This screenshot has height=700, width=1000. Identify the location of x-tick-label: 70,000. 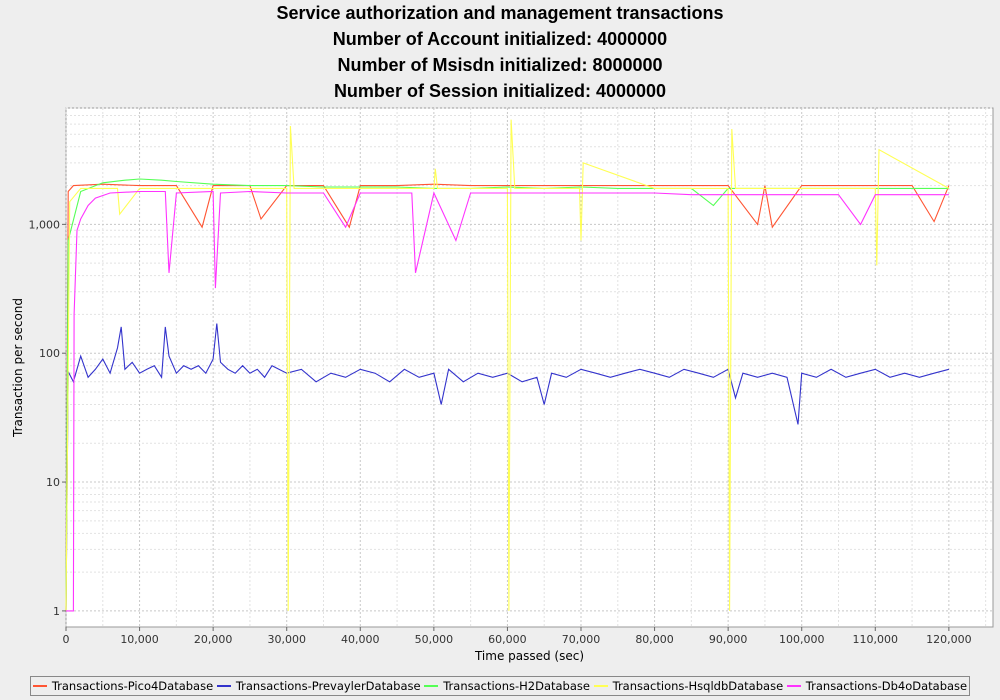
(581, 639).